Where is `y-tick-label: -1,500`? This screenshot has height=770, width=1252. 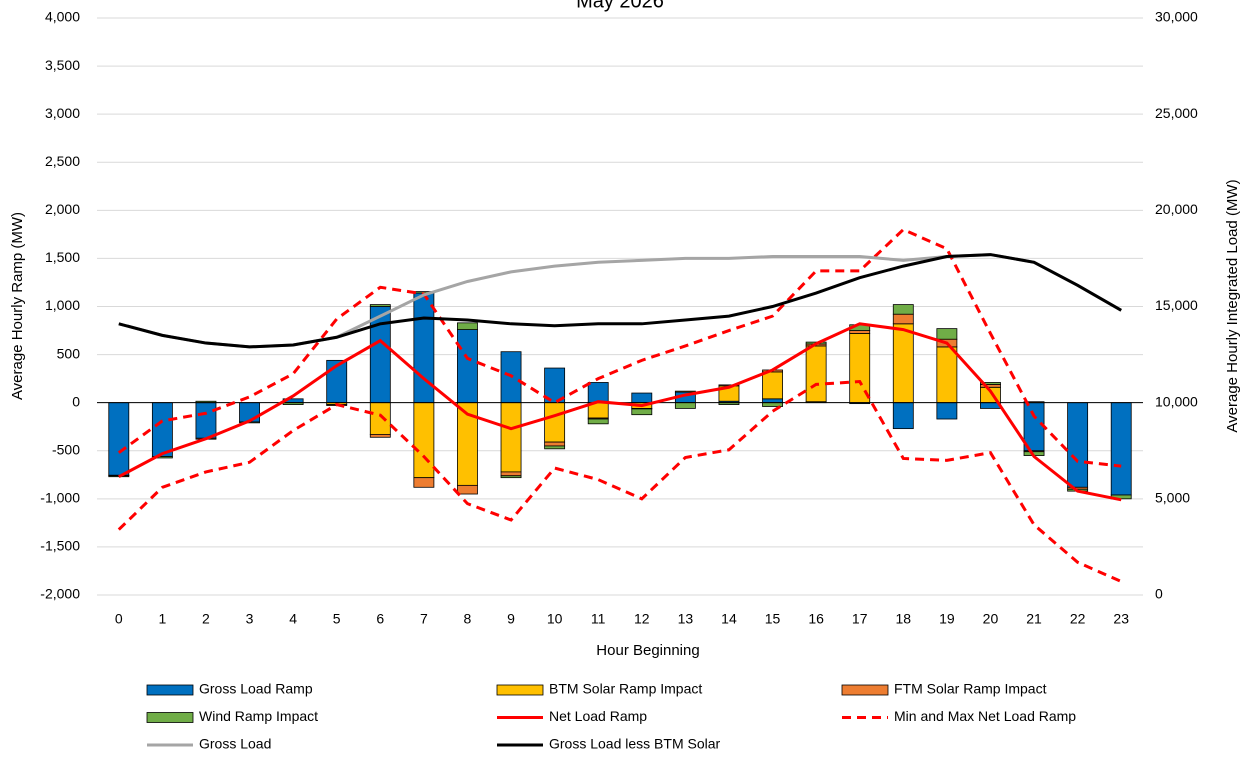
y-tick-label: -1,500 is located at coordinates (60, 546).